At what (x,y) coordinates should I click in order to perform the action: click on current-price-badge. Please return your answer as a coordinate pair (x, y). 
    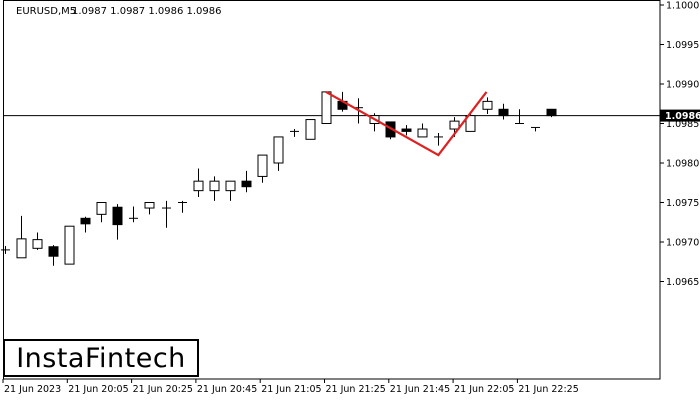
    Looking at the image, I should click on (680, 115).